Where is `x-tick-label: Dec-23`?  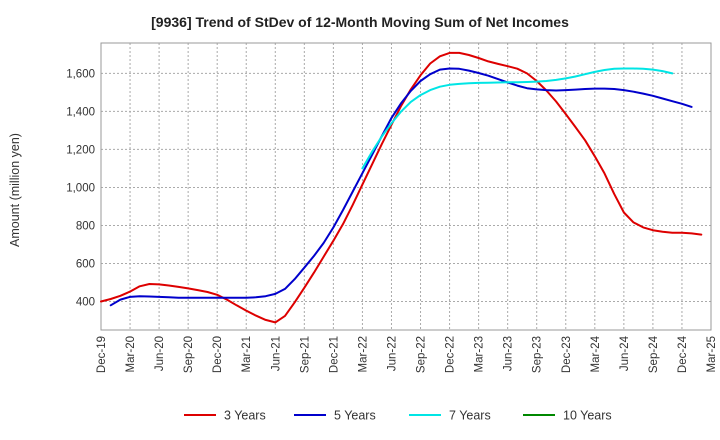
x-tick-label: Dec-23 is located at coordinates (567, 354).